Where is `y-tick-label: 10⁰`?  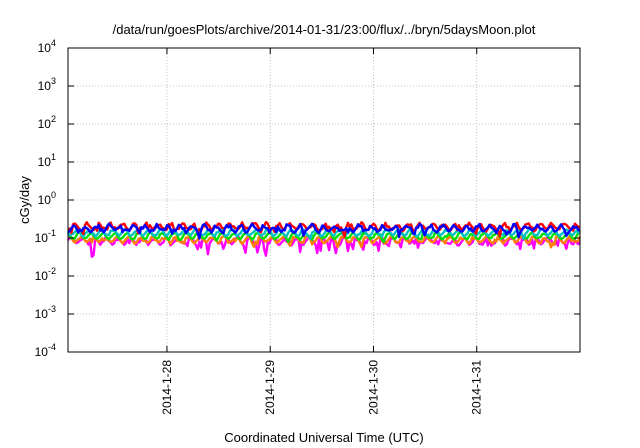
y-tick-label: 10⁰ is located at coordinates (47, 198).